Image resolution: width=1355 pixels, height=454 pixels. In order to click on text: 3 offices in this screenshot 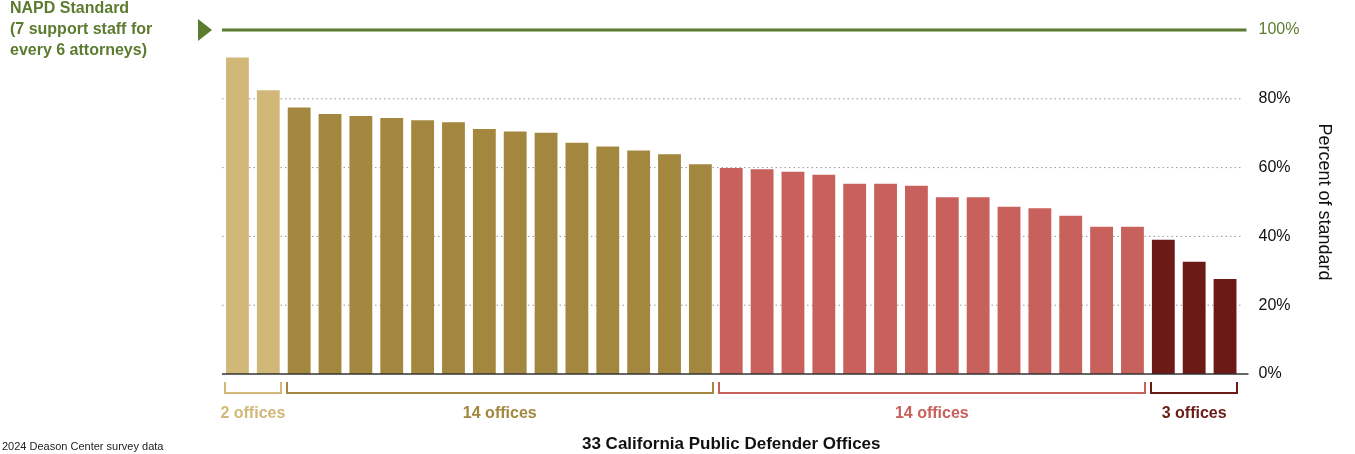, I will do `click(1194, 413)`.